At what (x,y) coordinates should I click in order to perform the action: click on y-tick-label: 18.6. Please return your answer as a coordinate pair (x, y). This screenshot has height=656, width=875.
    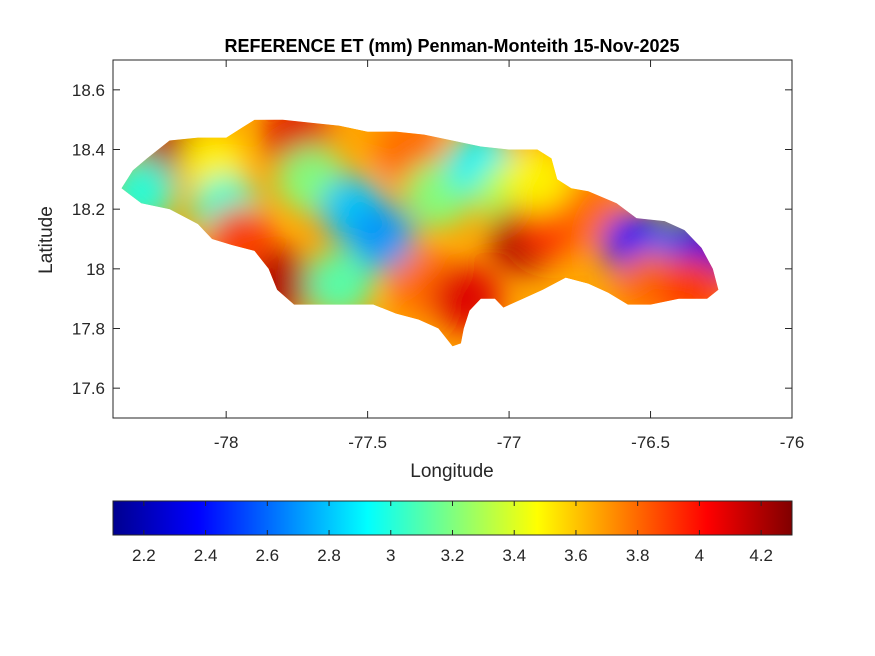
    Looking at the image, I should click on (88, 90).